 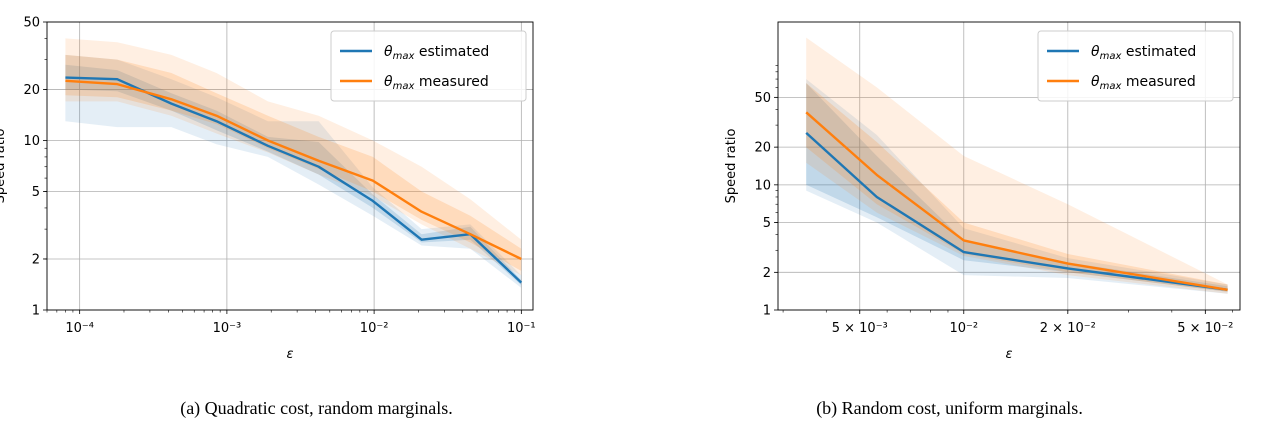 What do you see at coordinates (860, 328) in the screenshot?
I see `x-tick-label: 5 × 10⁻³` at bounding box center [860, 328].